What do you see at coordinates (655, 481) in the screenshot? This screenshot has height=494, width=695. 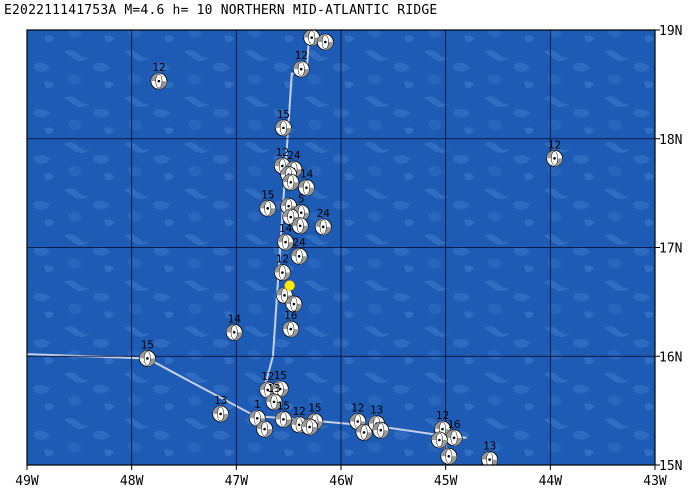 I see `lon-tick-label: 43W` at bounding box center [655, 481].